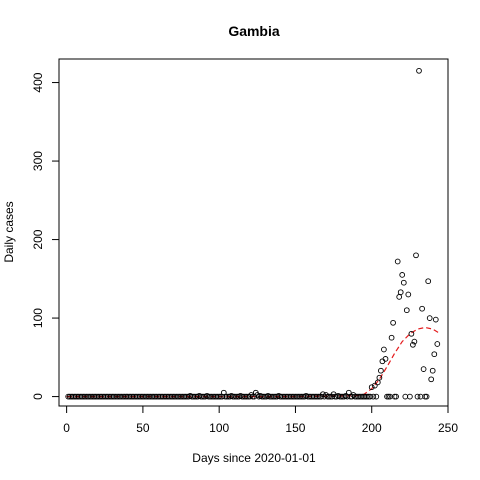 The width and height of the screenshot is (480, 480). Describe the element at coordinates (254, 31) in the screenshot. I see `chart-title: Gambia` at that location.